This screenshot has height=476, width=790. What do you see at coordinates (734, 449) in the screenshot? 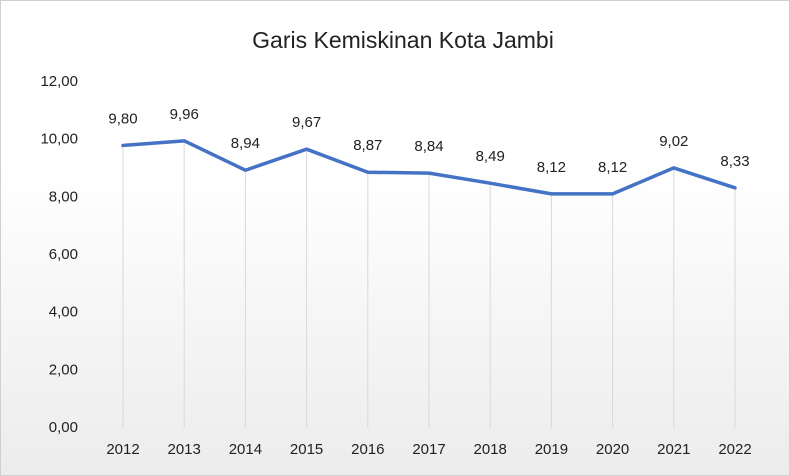
I see `x-tick-label: 2022` at bounding box center [734, 449].